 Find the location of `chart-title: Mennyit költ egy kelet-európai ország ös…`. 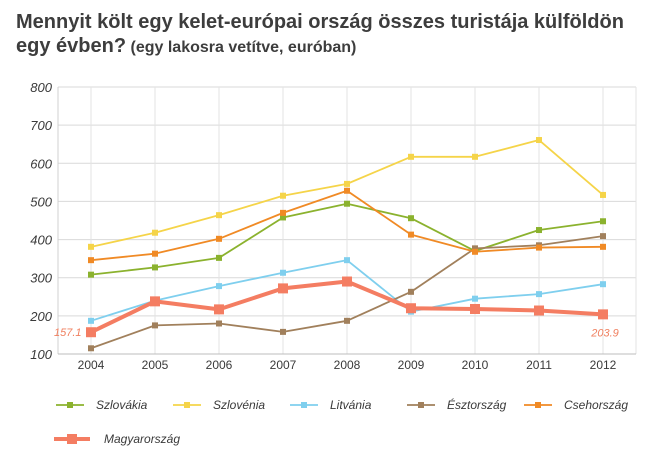

chart-title: Mennyit költ egy kelet-európai ország ös… is located at coordinates (320, 34).